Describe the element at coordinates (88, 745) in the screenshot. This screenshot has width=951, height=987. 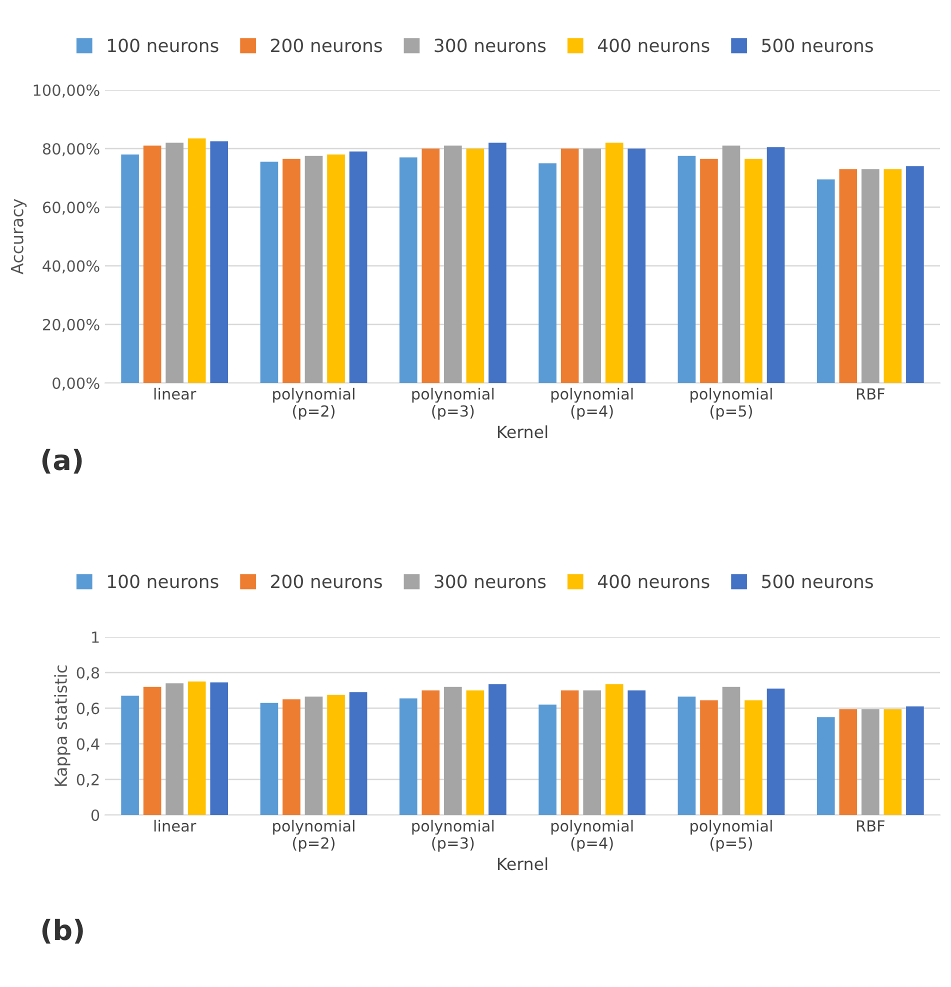
I see `y-tick-label: 0,4` at that location.